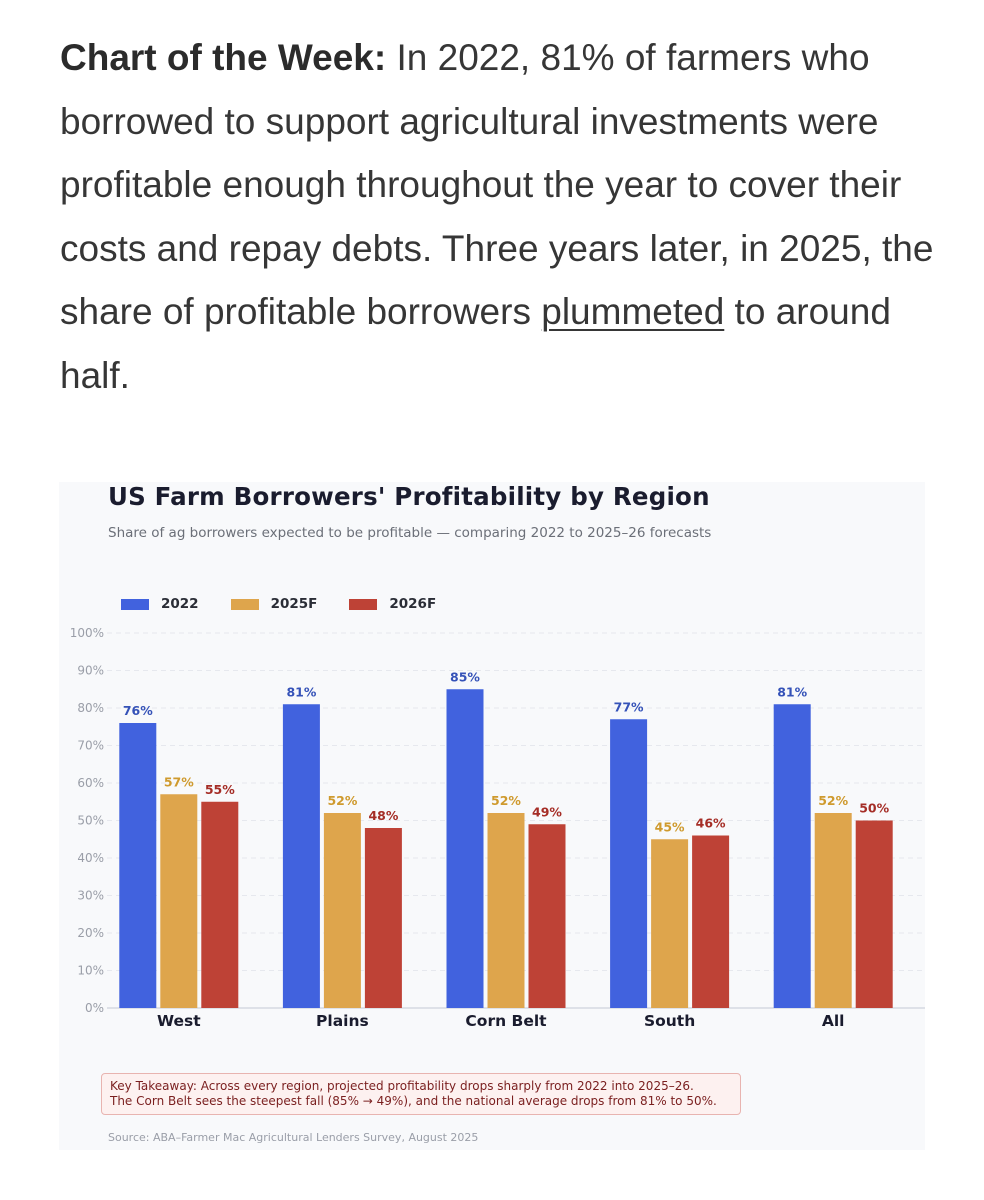 The height and width of the screenshot is (1200, 984). I want to click on bar-value-label: 55%, so click(220, 789).